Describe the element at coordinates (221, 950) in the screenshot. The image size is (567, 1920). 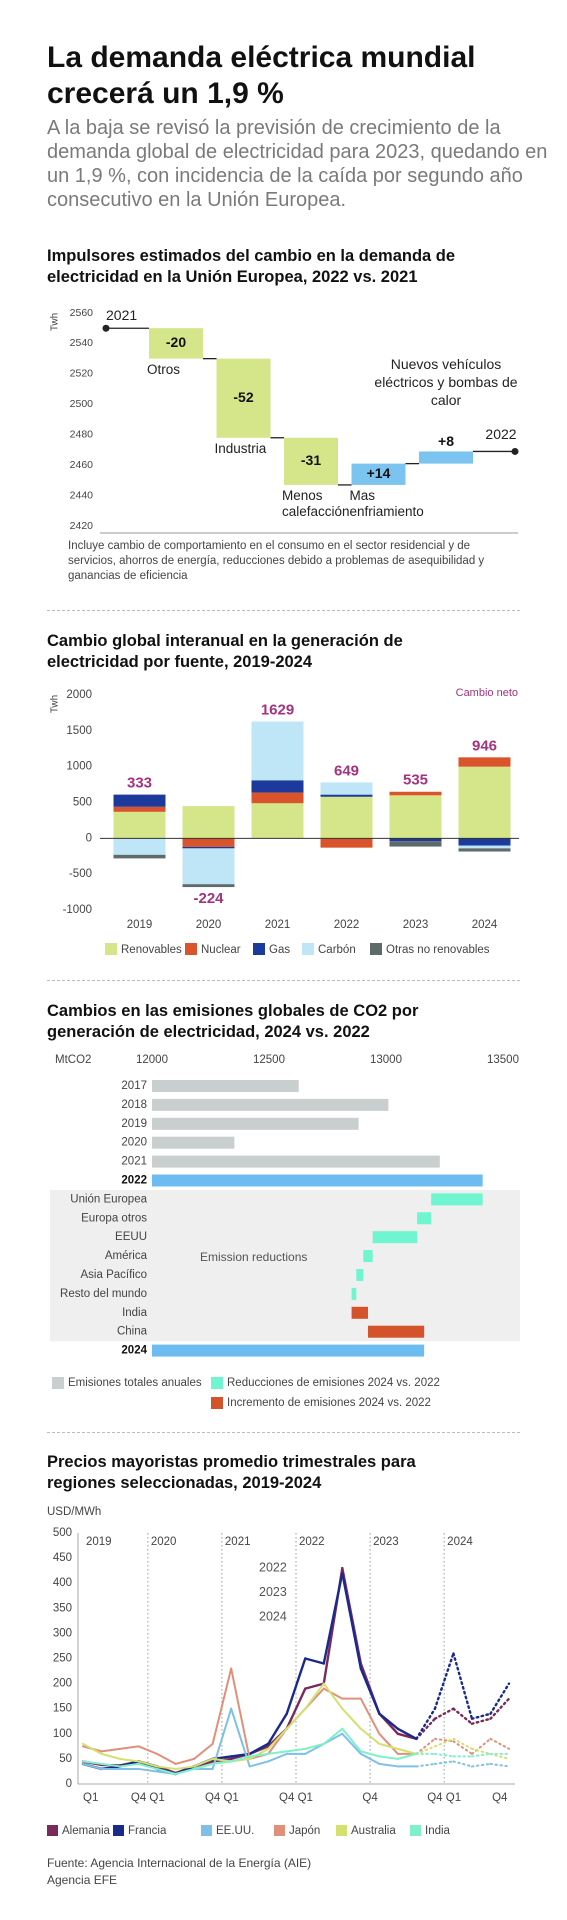
I see `legend-label: Nuclear` at that location.